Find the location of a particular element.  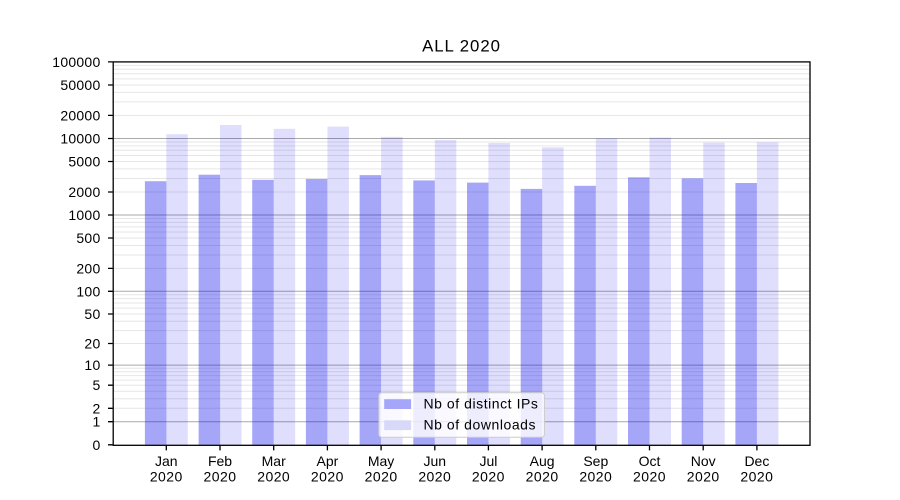

svg-text: Nb of downloads is located at coordinates (480, 425).